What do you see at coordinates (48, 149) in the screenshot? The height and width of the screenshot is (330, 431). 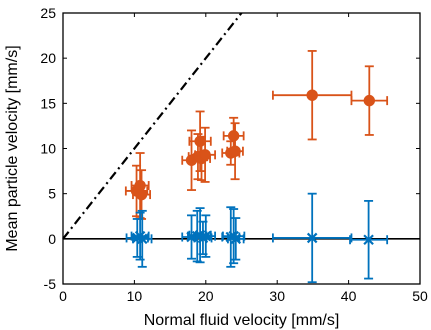 I see `y-tick-label: 10` at bounding box center [48, 149].